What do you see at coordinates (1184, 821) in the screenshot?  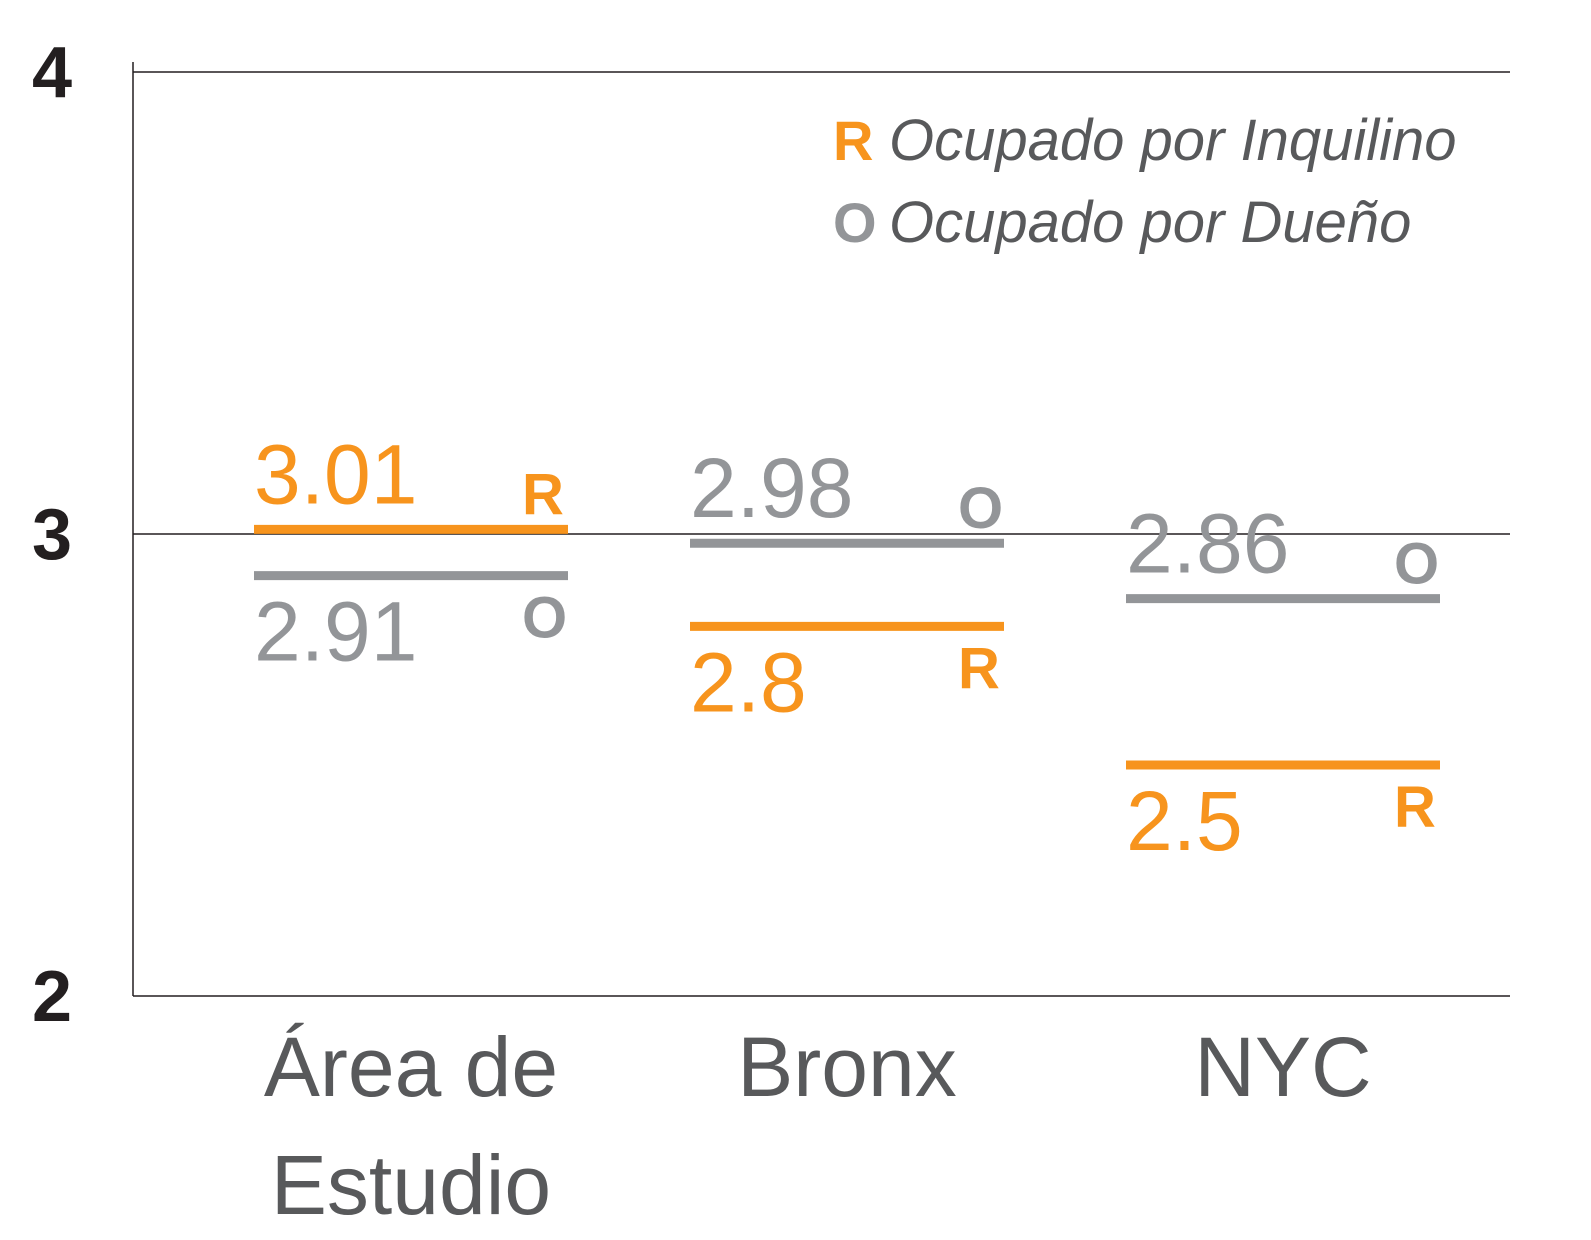 I see `value-label: 2.5` at bounding box center [1184, 821].